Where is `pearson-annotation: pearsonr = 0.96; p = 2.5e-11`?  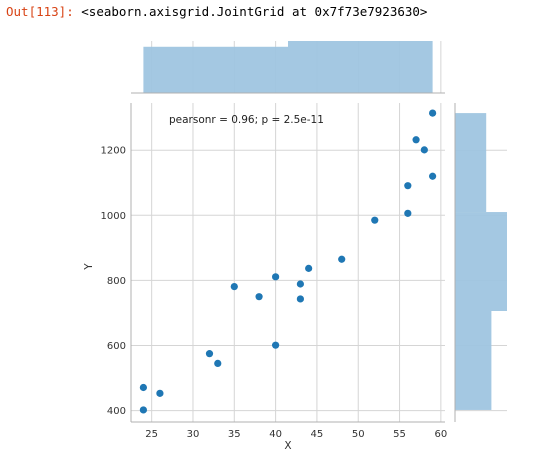
pearson-annotation: pearsonr = 0.96; p = 2.5e-11 is located at coordinates (246, 120).